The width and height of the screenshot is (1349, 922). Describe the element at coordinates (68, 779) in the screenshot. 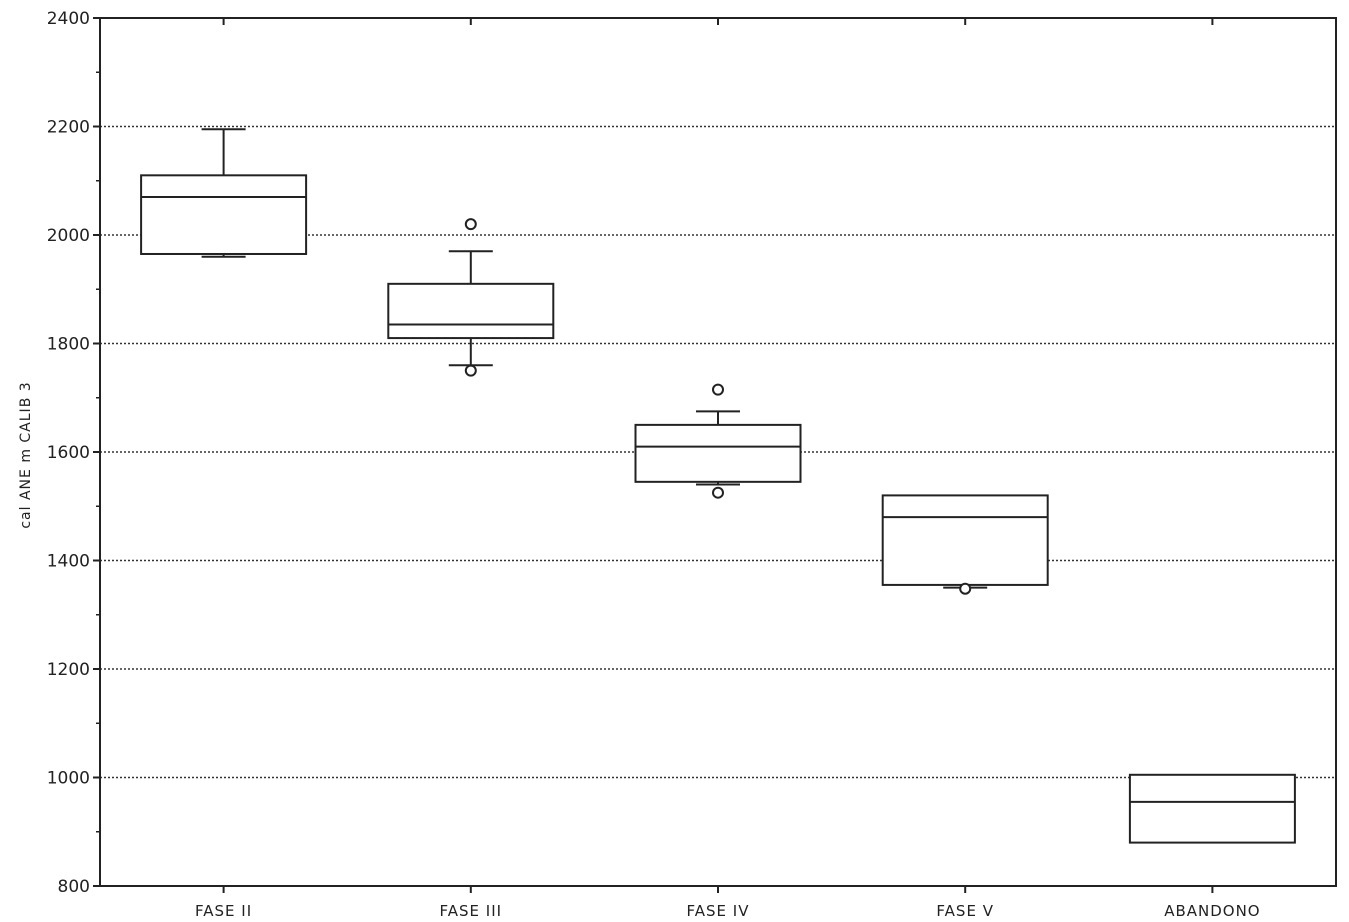

I see `y-tick-label-1000: 1000` at that location.